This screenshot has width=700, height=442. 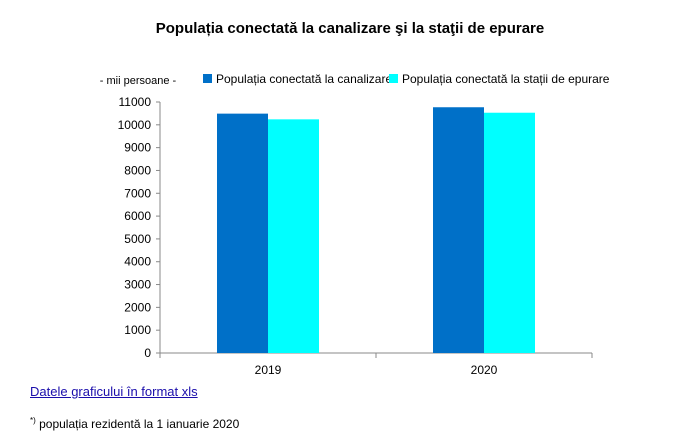 I want to click on y-tick-label: 9000, so click(x=137, y=148).